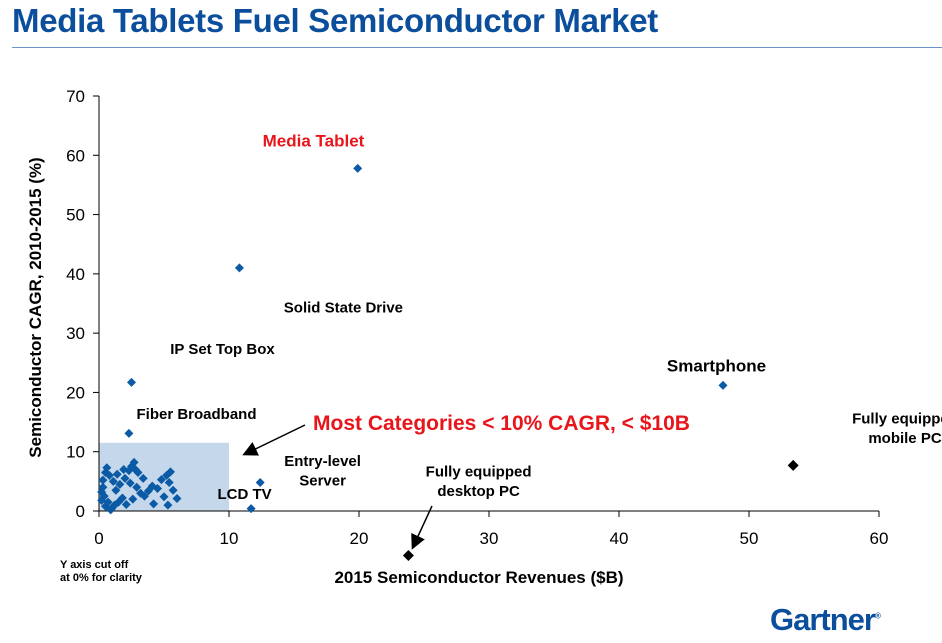 This screenshot has height=643, width=942. Describe the element at coordinates (823, 619) in the screenshot. I see `logo-text: Gartner` at that location.